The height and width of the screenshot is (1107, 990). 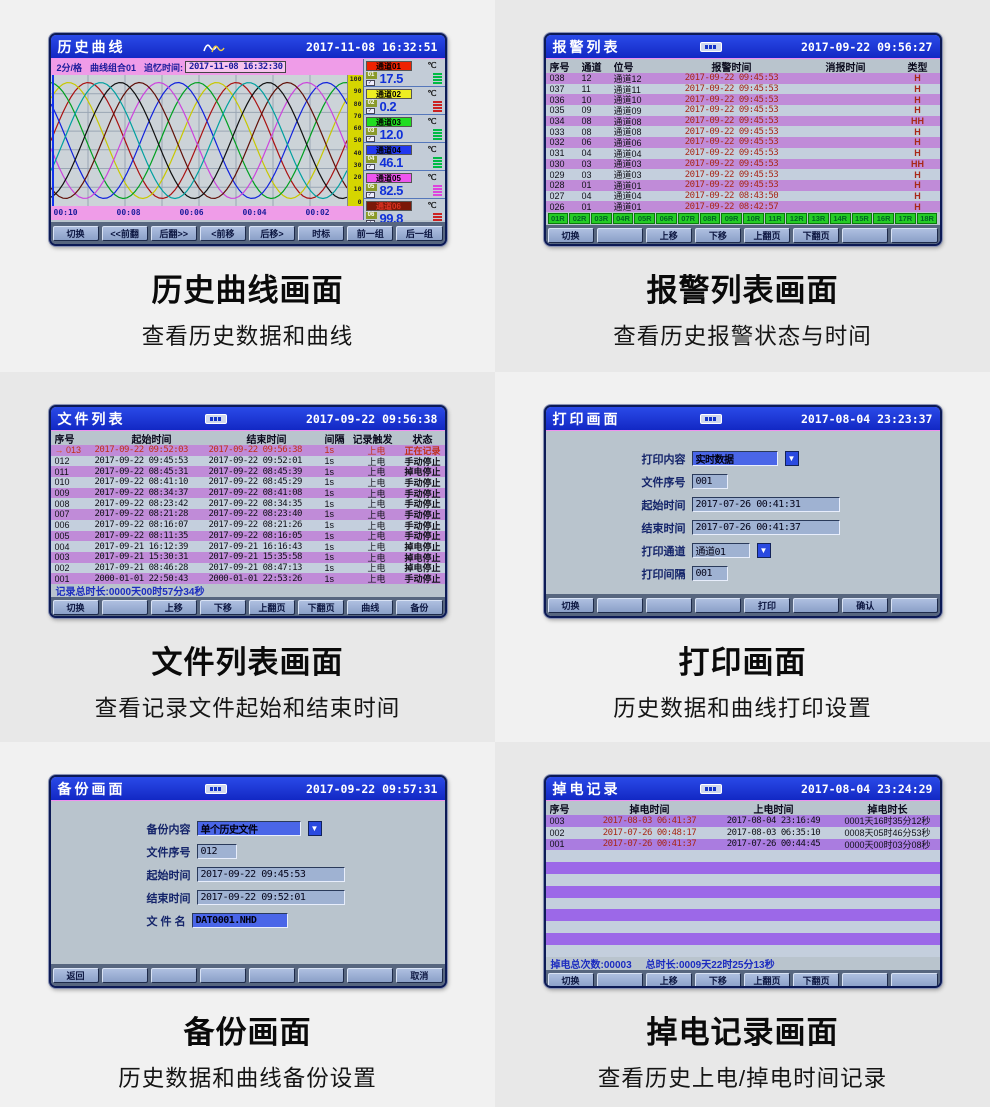 I want to click on relay-tag: 18R, so click(x=927, y=218).